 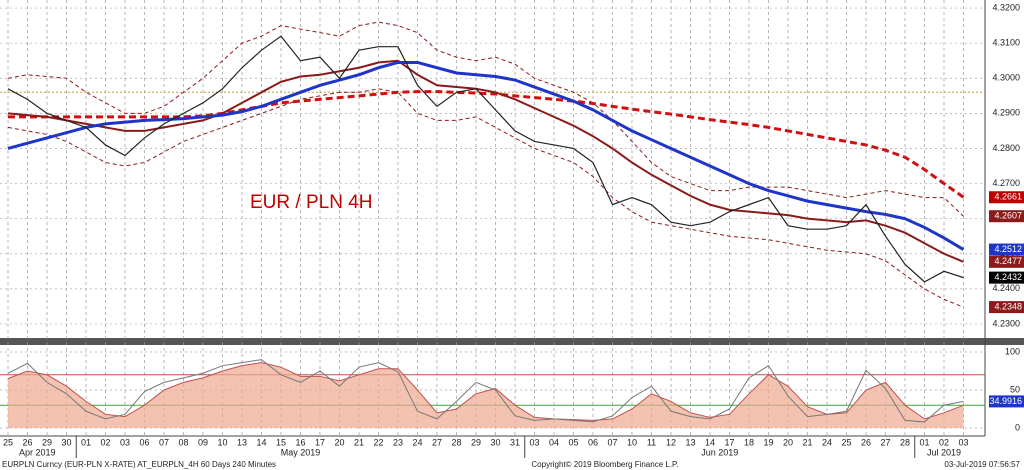 I want to click on last-value-label: 4.2512, so click(x=1008, y=249).